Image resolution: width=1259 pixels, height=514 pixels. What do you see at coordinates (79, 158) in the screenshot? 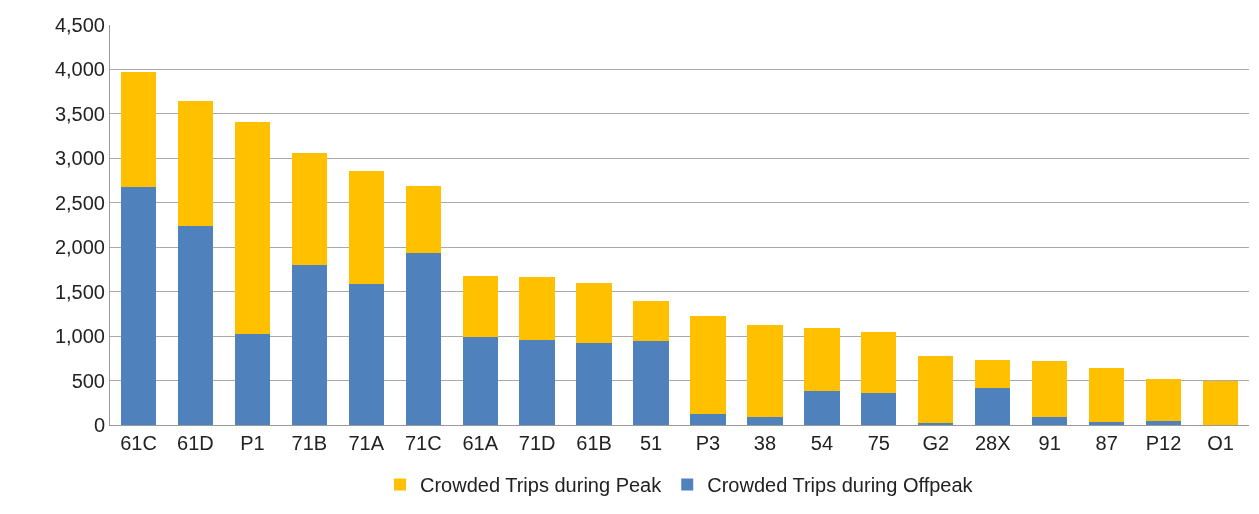
I see `y-tick-label: 3,000` at bounding box center [79, 158].